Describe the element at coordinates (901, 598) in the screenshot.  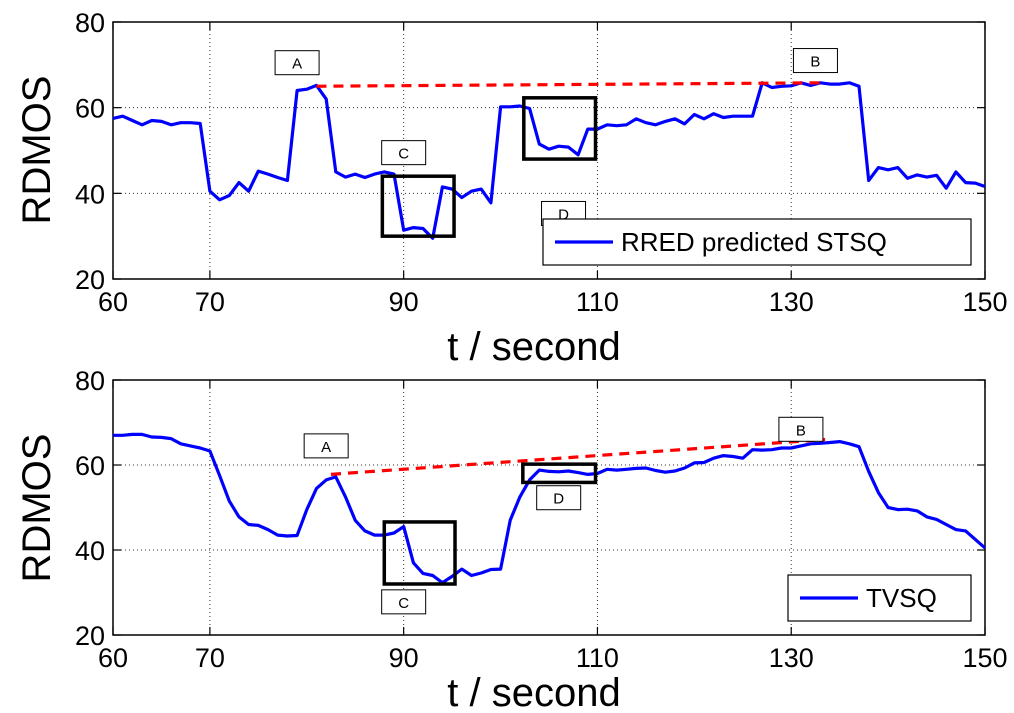
I see `legend-label: TVSQ` at that location.